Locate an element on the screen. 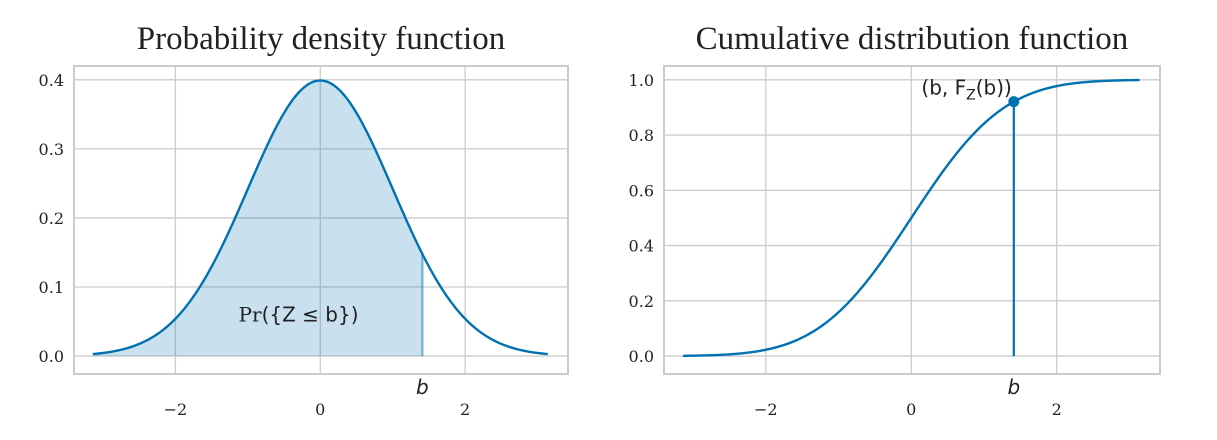  point-label: (b, FZ(b)) is located at coordinates (966, 90).